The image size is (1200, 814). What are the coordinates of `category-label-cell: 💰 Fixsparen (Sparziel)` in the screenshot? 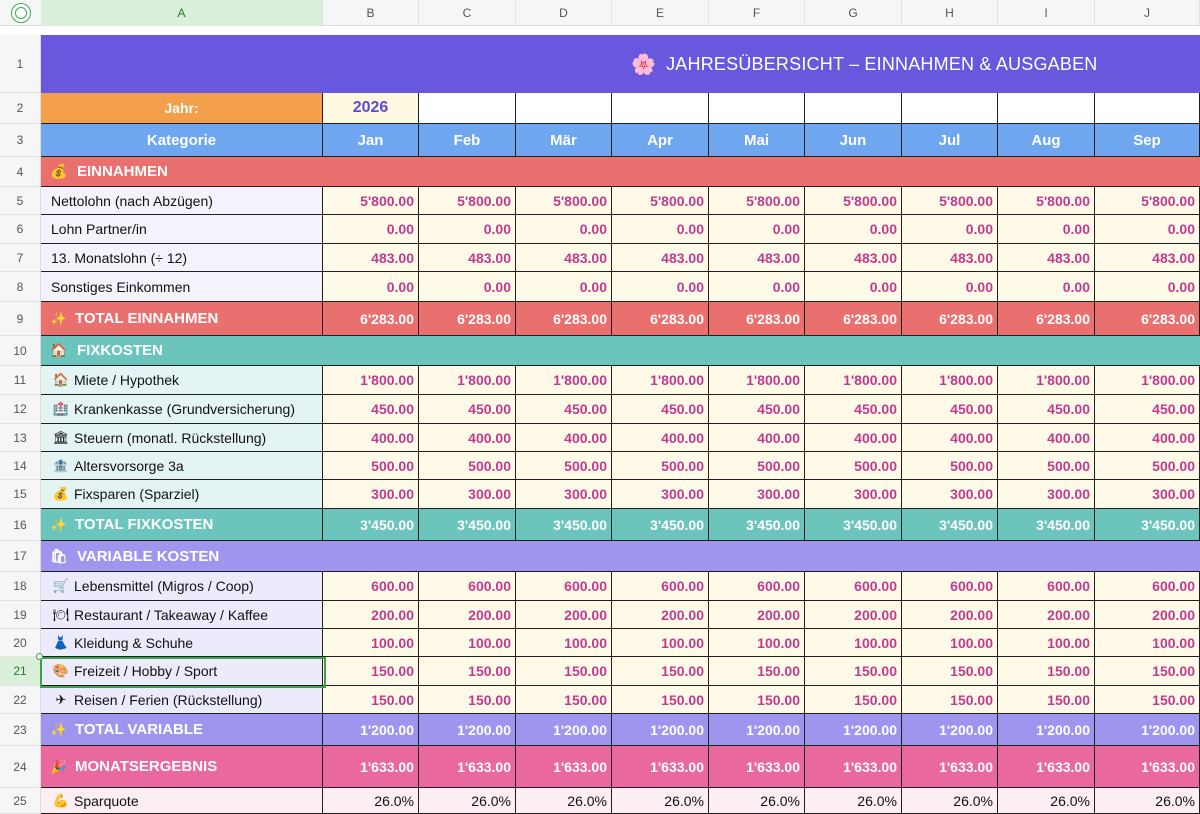 It's located at (182, 494).